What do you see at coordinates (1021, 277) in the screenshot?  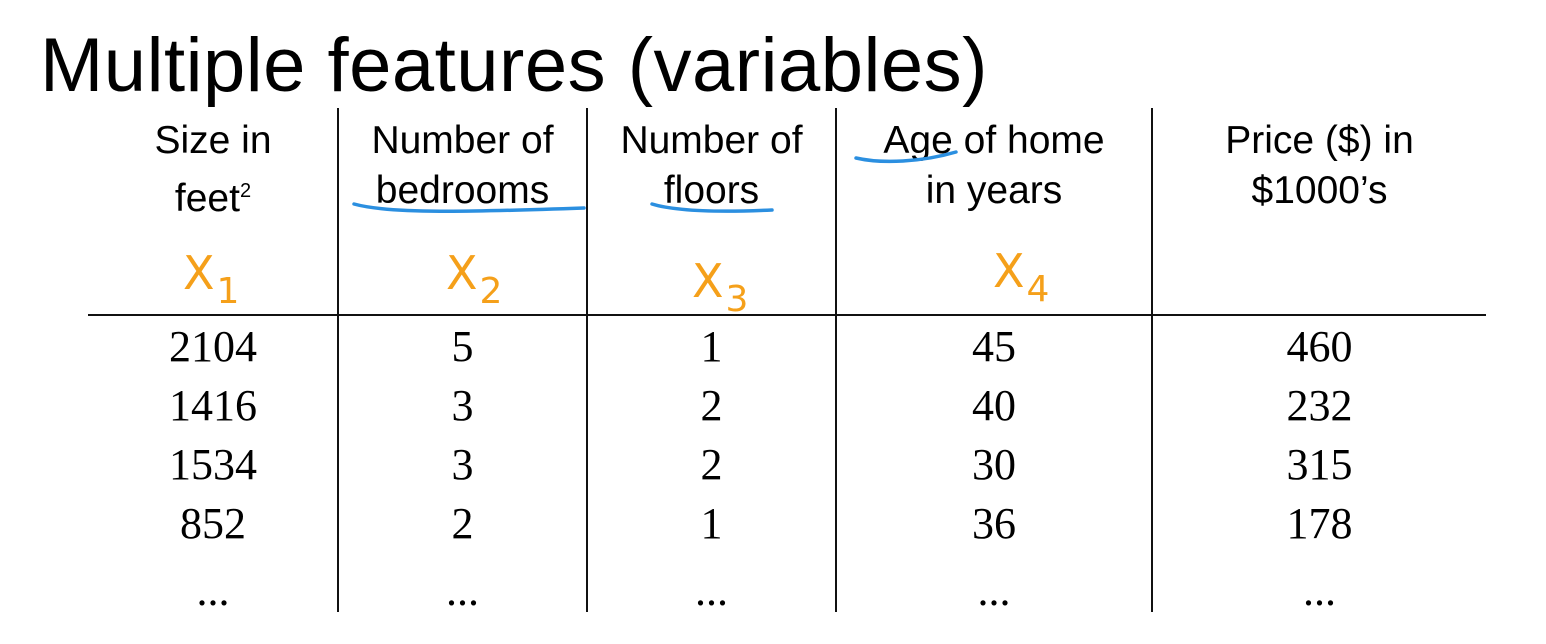 I see `feature-x4-label: X4` at bounding box center [1021, 277].